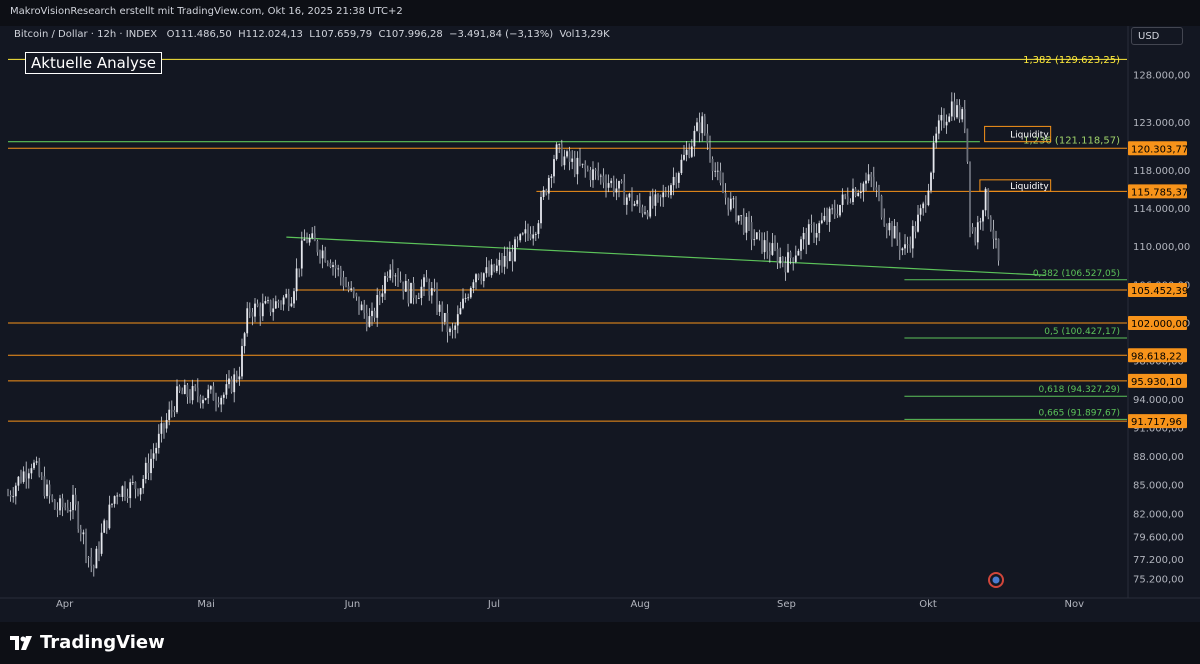 The image size is (1200, 664). What do you see at coordinates (1159, 291) in the screenshot?
I see `price-level-label: 105.452,39` at bounding box center [1159, 291].